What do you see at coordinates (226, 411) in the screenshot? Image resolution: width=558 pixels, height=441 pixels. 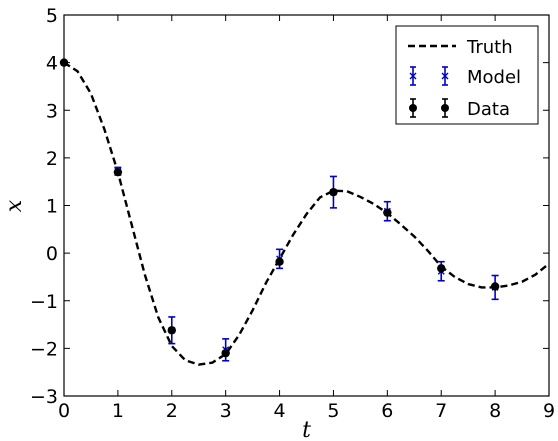 I see `x-tick-label: 3` at bounding box center [226, 411].